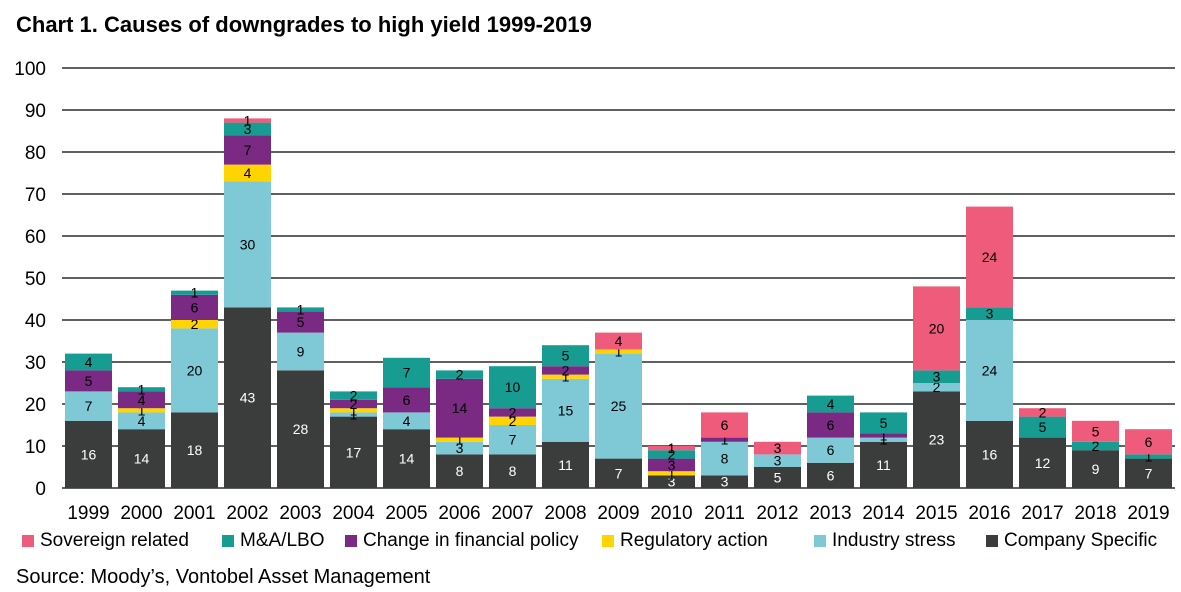 Image resolution: width=1181 pixels, height=592 pixels. I want to click on legend-swatch, so click(351, 541).